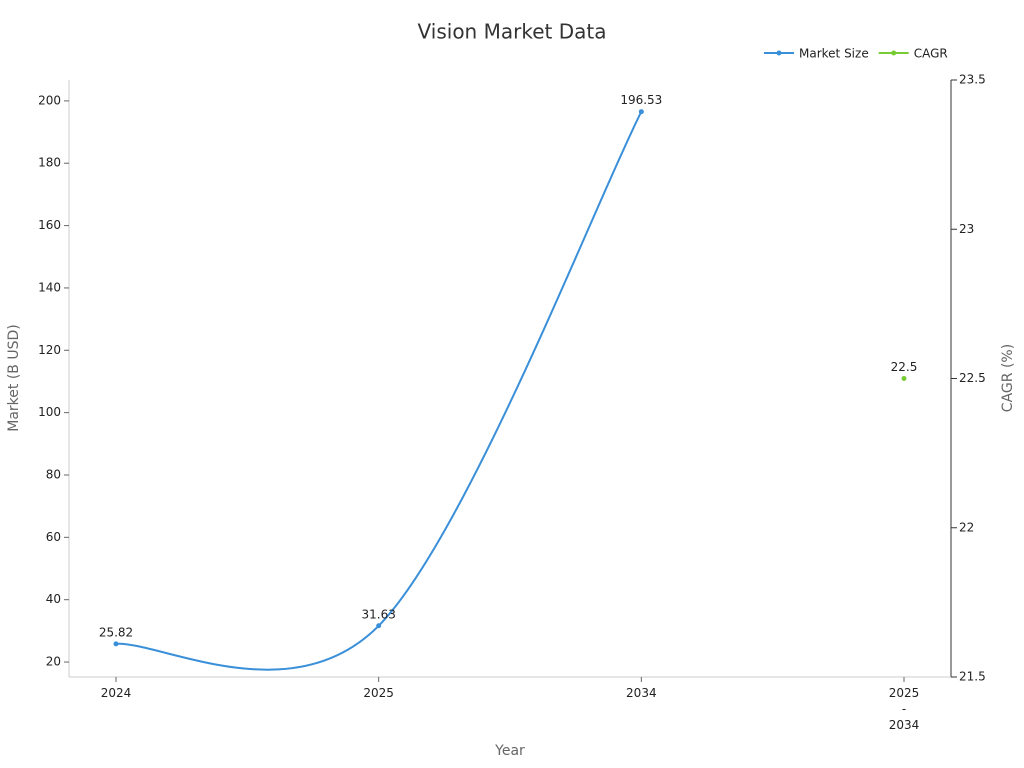  Describe the element at coordinates (14, 377) in the screenshot. I see `y-axis-title: Market (B USD)` at that location.